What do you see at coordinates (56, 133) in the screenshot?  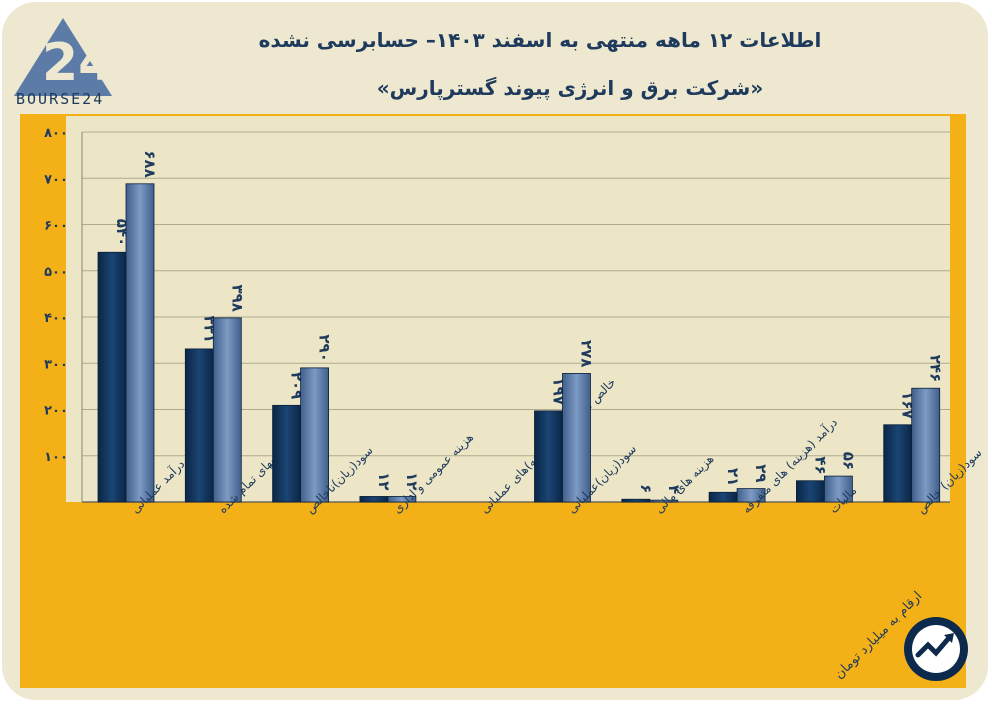 I see `y-tick-label: ۸۰۰` at bounding box center [56, 133].